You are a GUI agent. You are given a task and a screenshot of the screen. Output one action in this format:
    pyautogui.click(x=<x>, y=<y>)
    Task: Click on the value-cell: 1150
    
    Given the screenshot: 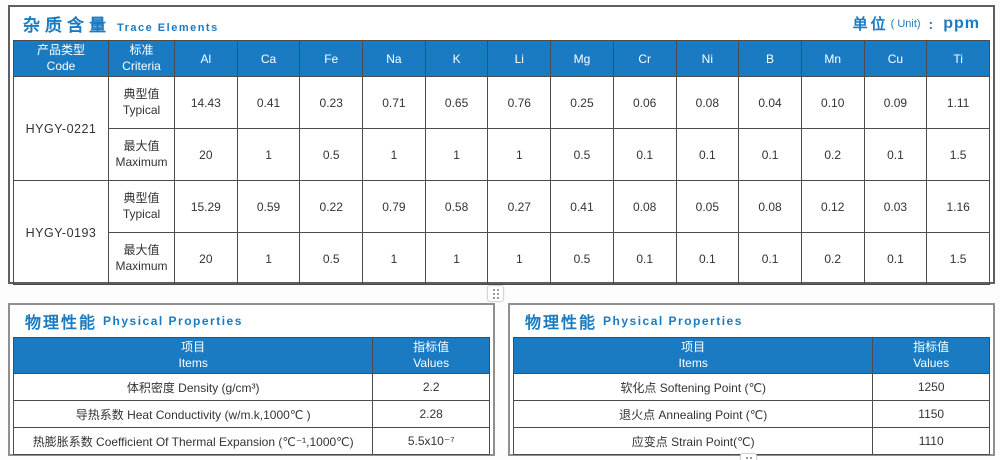 What is the action you would take?
    pyautogui.click(x=931, y=414)
    